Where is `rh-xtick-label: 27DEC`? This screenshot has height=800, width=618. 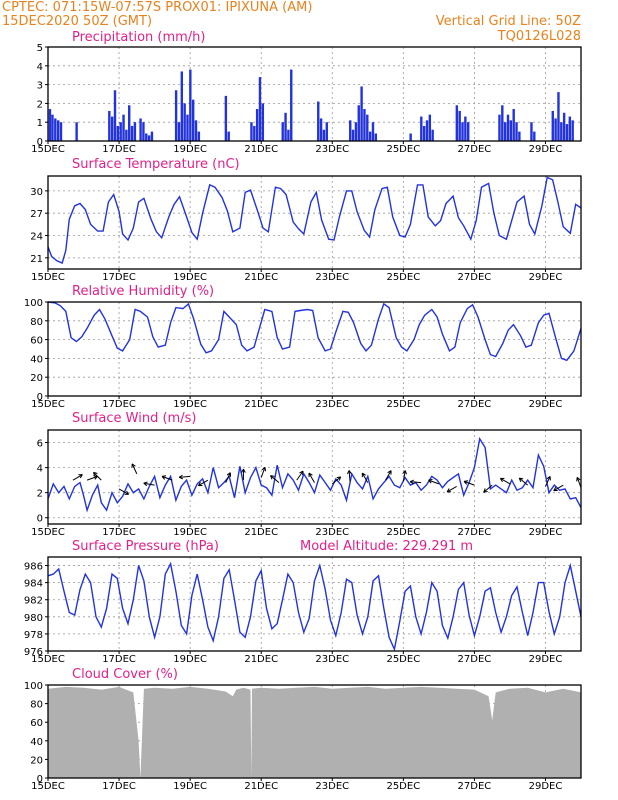 rh-xtick-label: 27DEC is located at coordinates (475, 404).